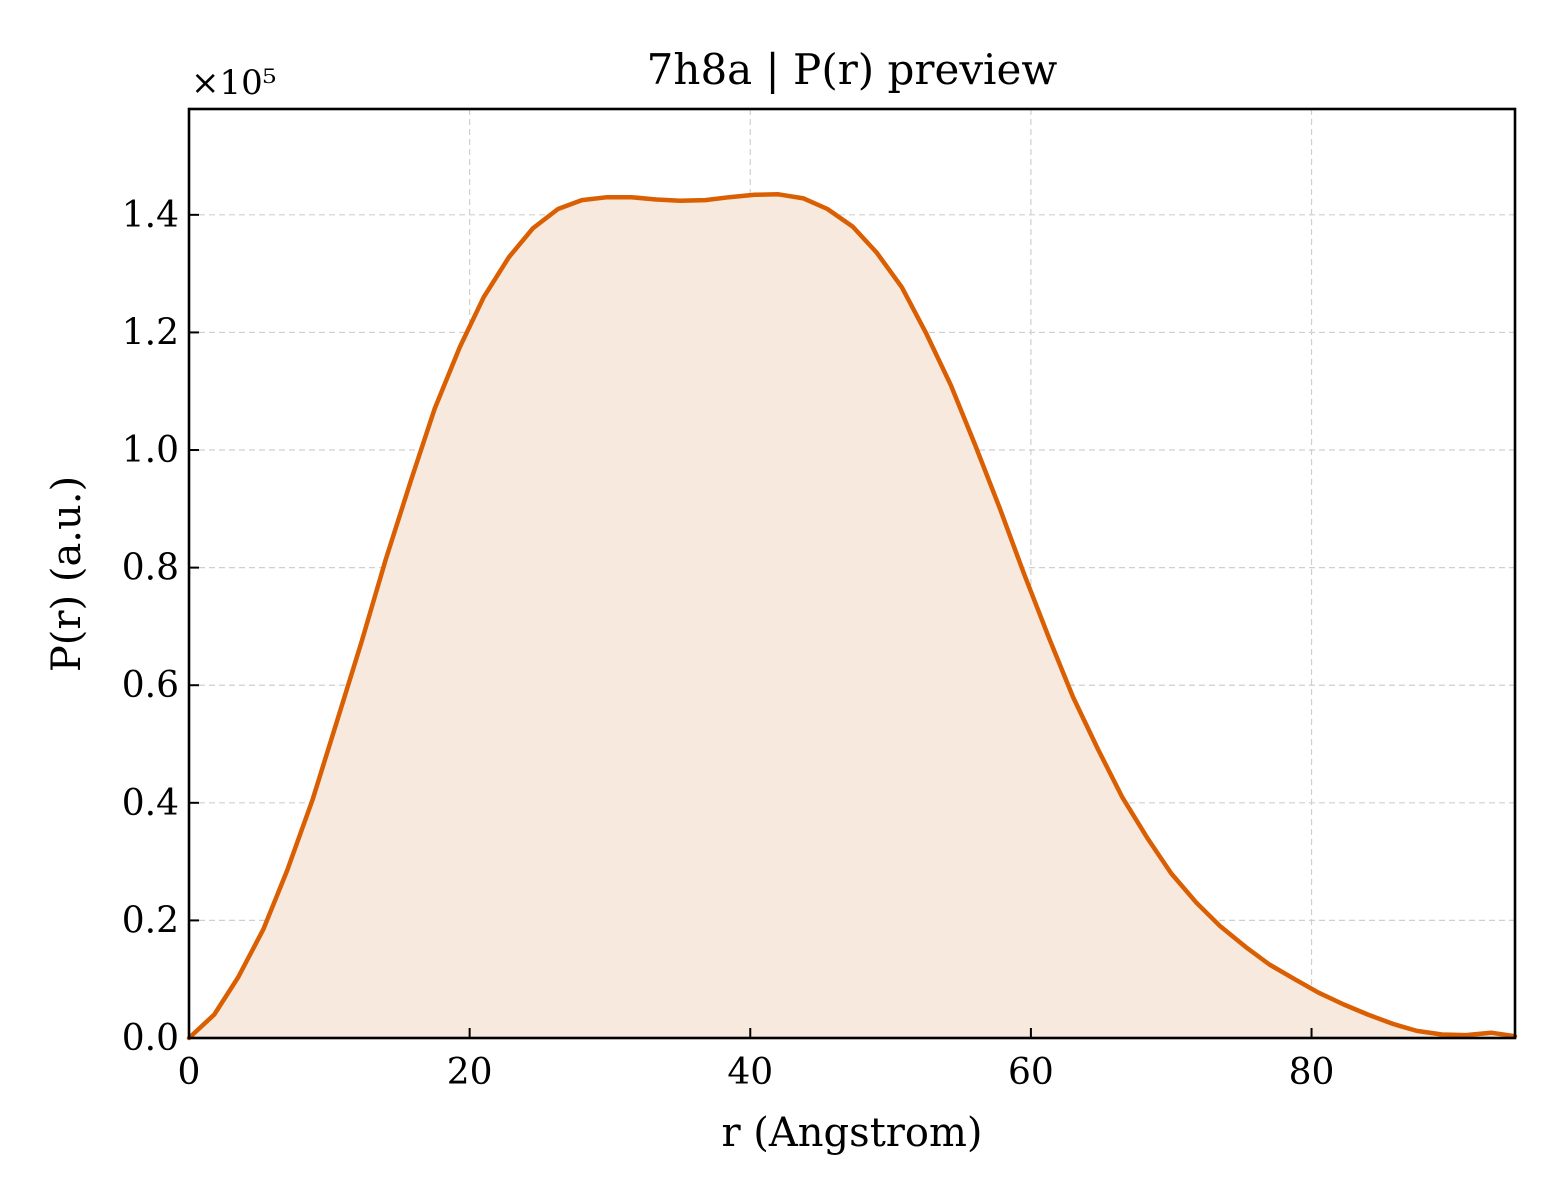 The width and height of the screenshot is (1560, 1204). What do you see at coordinates (150, 450) in the screenshot?
I see `y-tick-label: 1.0` at bounding box center [150, 450].